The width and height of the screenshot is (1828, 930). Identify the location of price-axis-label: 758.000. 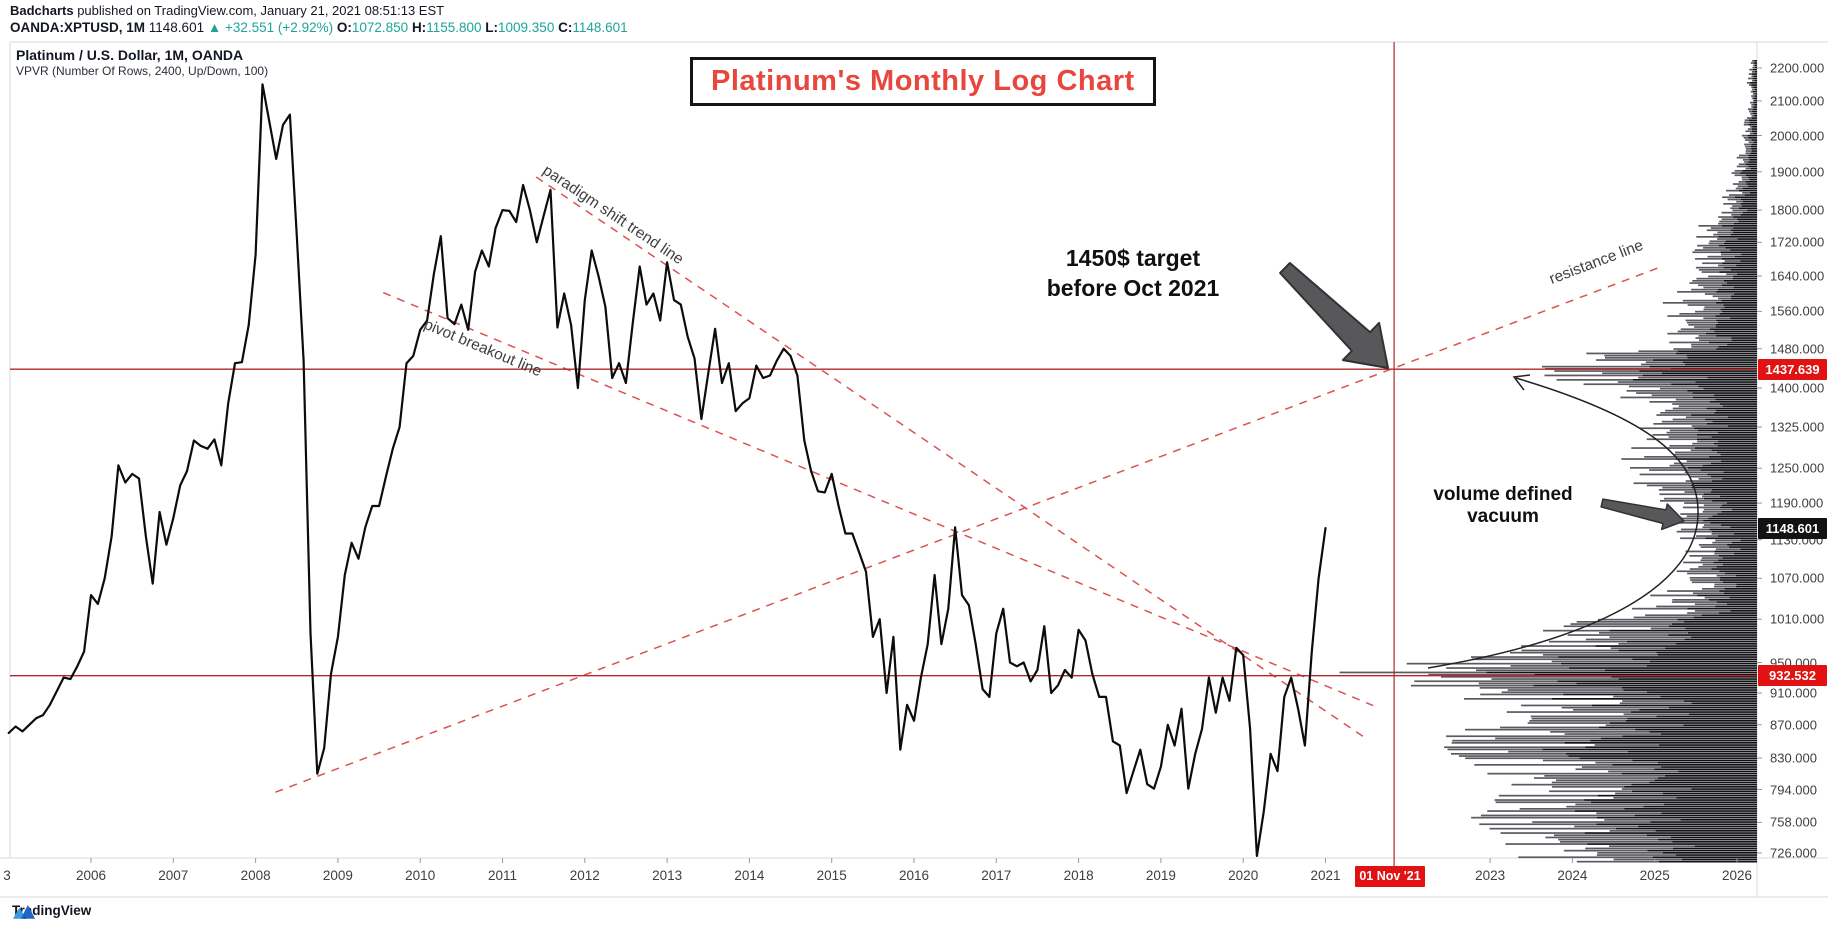
(1793, 822).